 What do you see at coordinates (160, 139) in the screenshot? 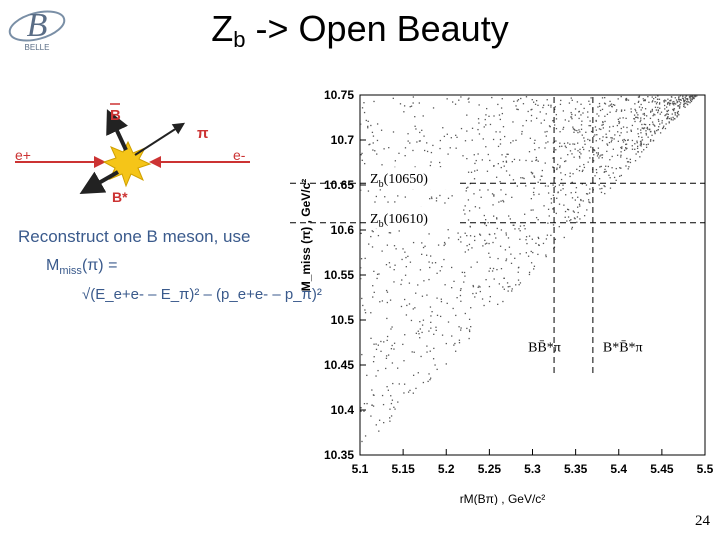
I see `pi-arrow` at bounding box center [160, 139].